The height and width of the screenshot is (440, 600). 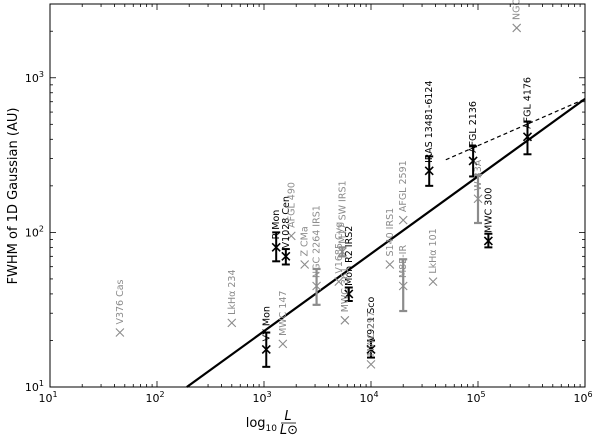 What do you see at coordinates (433, 250) in the screenshot?
I see `point-label: LkHα 101` at bounding box center [433, 250].